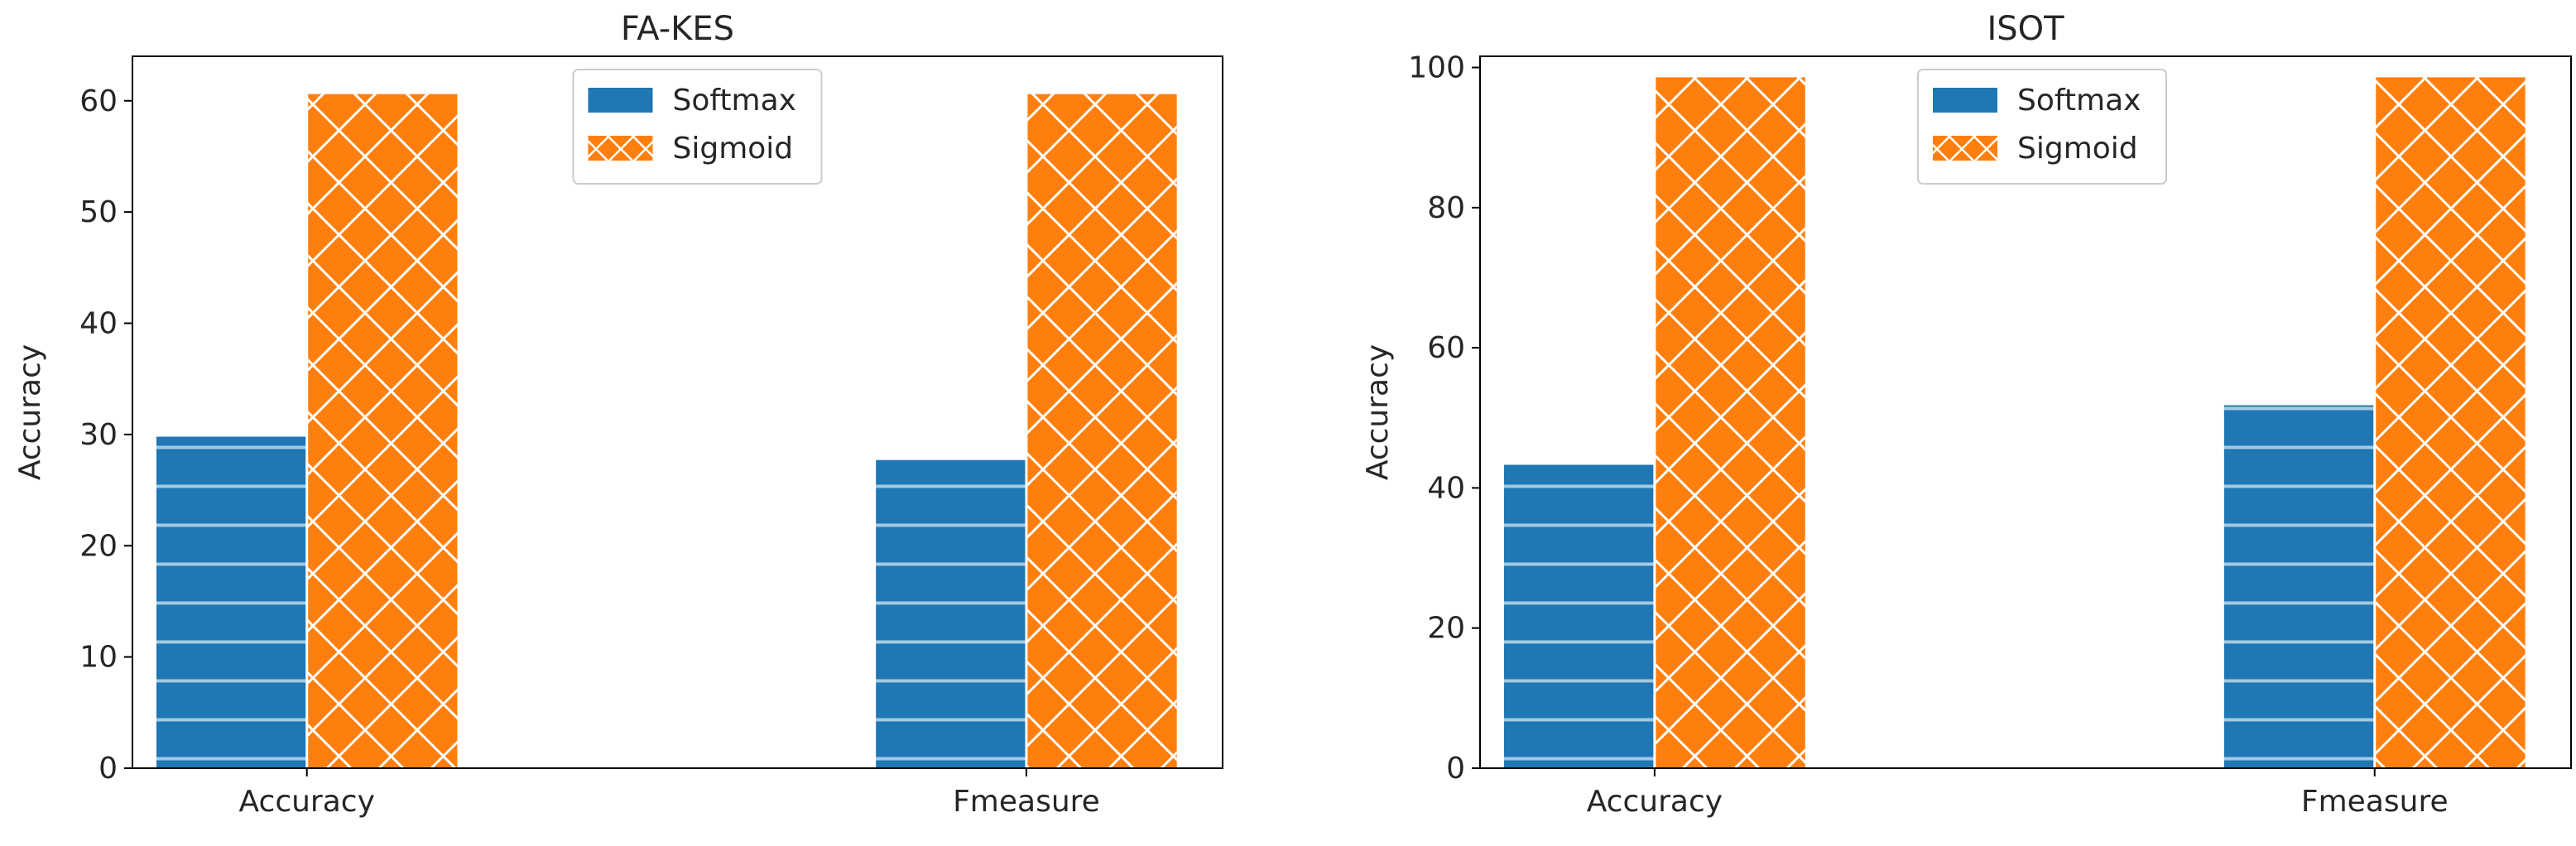 The width and height of the screenshot is (2576, 846). What do you see at coordinates (1446, 208) in the screenshot?
I see `y-tick-label: 80` at bounding box center [1446, 208].